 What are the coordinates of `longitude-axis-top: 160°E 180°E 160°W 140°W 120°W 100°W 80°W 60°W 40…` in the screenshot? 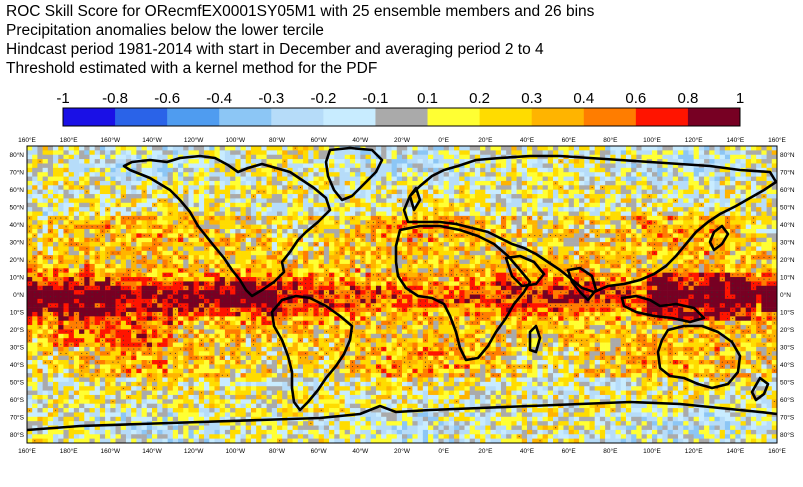 It's located at (402, 140).